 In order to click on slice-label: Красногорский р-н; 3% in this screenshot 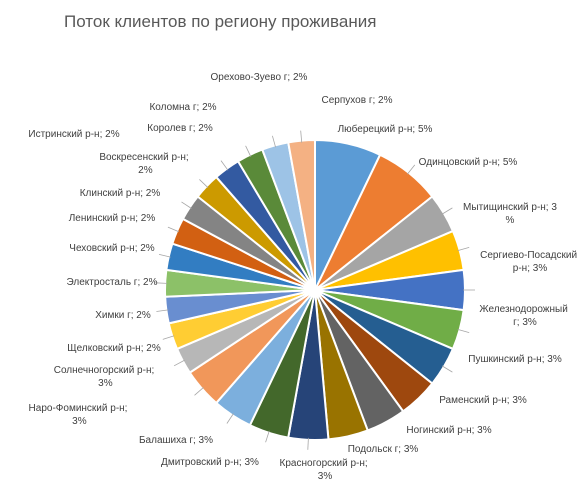, I will do `click(325, 470)`.